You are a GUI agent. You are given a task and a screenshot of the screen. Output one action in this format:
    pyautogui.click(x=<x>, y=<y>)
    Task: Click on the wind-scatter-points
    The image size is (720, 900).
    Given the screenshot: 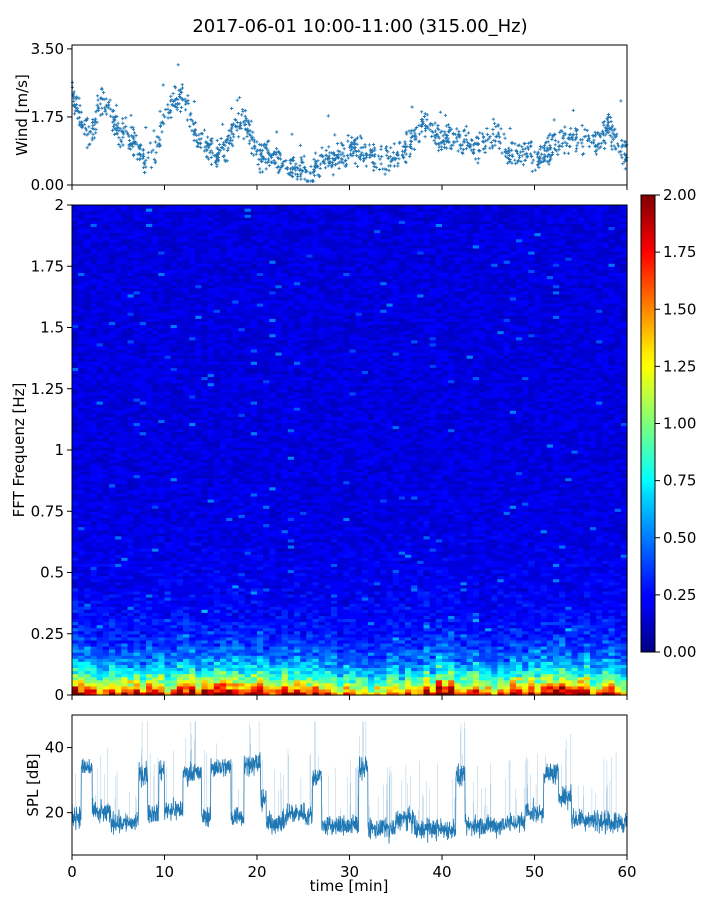 What is the action you would take?
    pyautogui.click(x=349, y=123)
    